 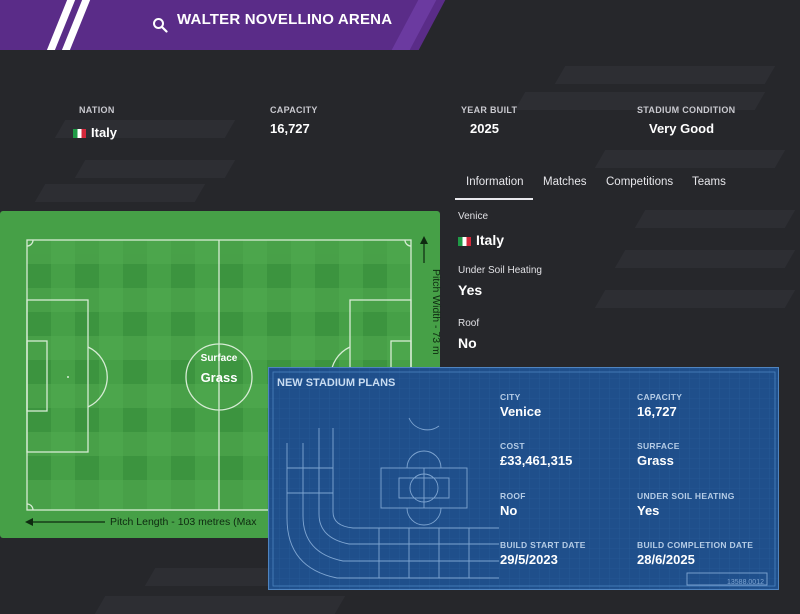 What do you see at coordinates (686, 496) in the screenshot?
I see `plans-heating-label: UNDER SOIL HEATING` at bounding box center [686, 496].